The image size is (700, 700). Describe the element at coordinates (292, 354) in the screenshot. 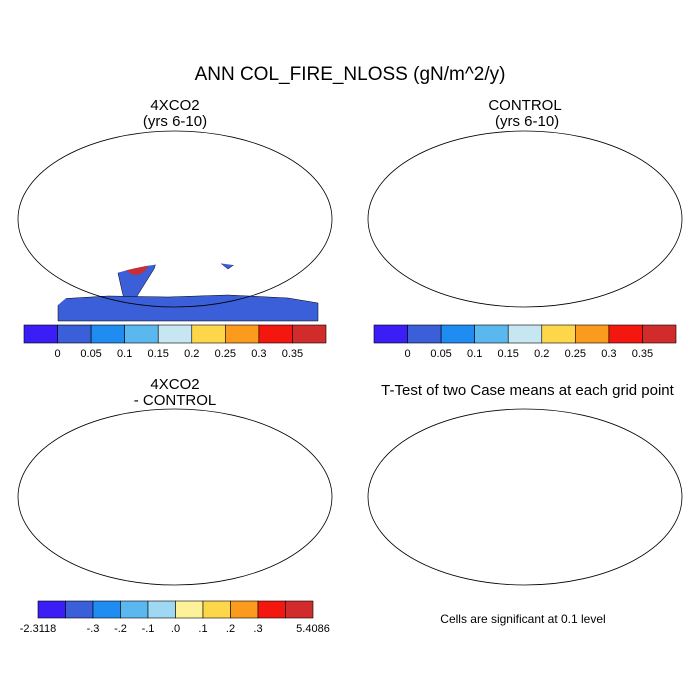

I see `colorbar-label: 0.35` at that location.